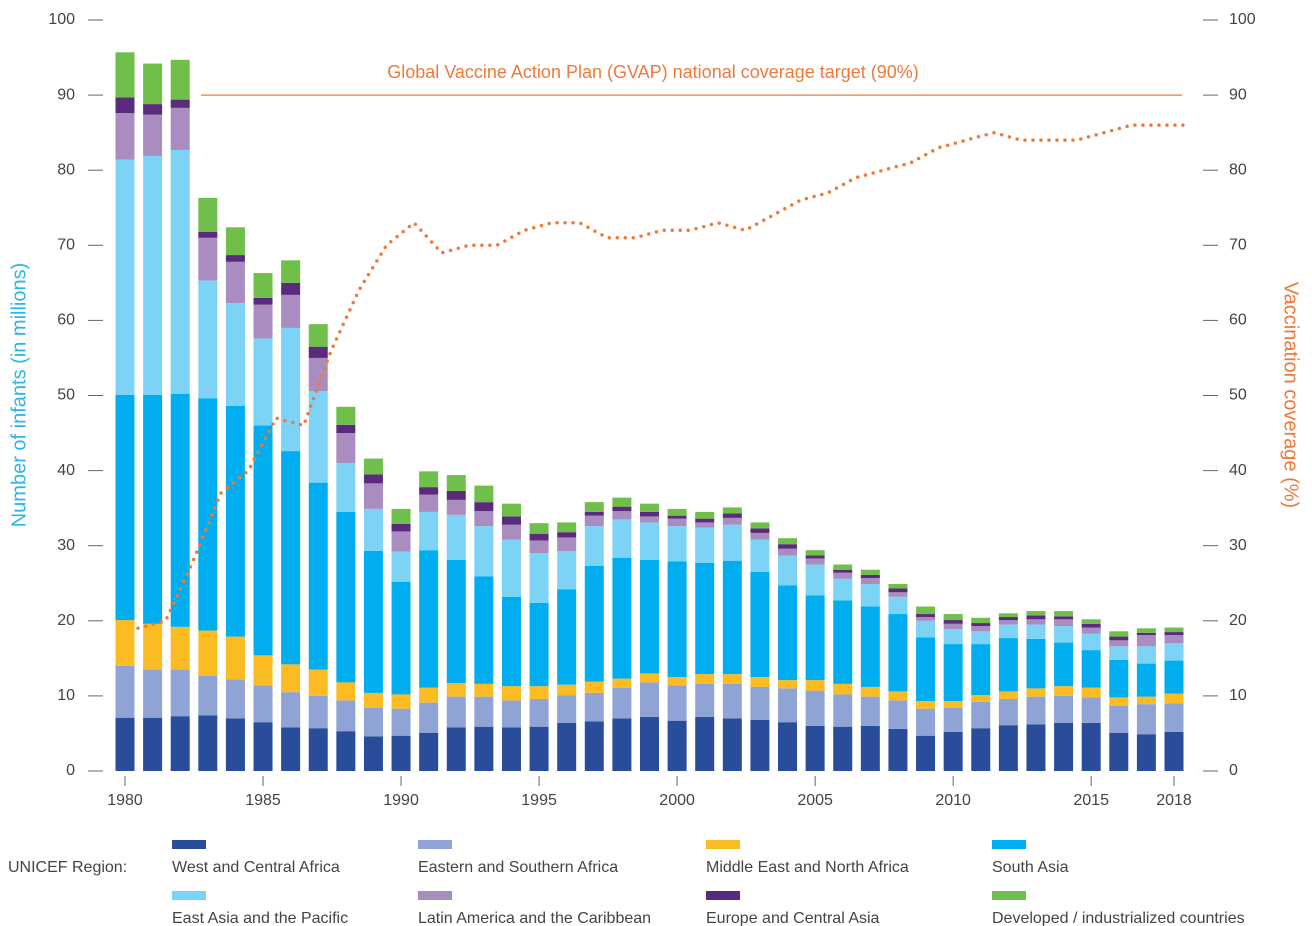 The height and width of the screenshot is (926, 1312). I want to click on x-tick-label: 1990, so click(401, 800).